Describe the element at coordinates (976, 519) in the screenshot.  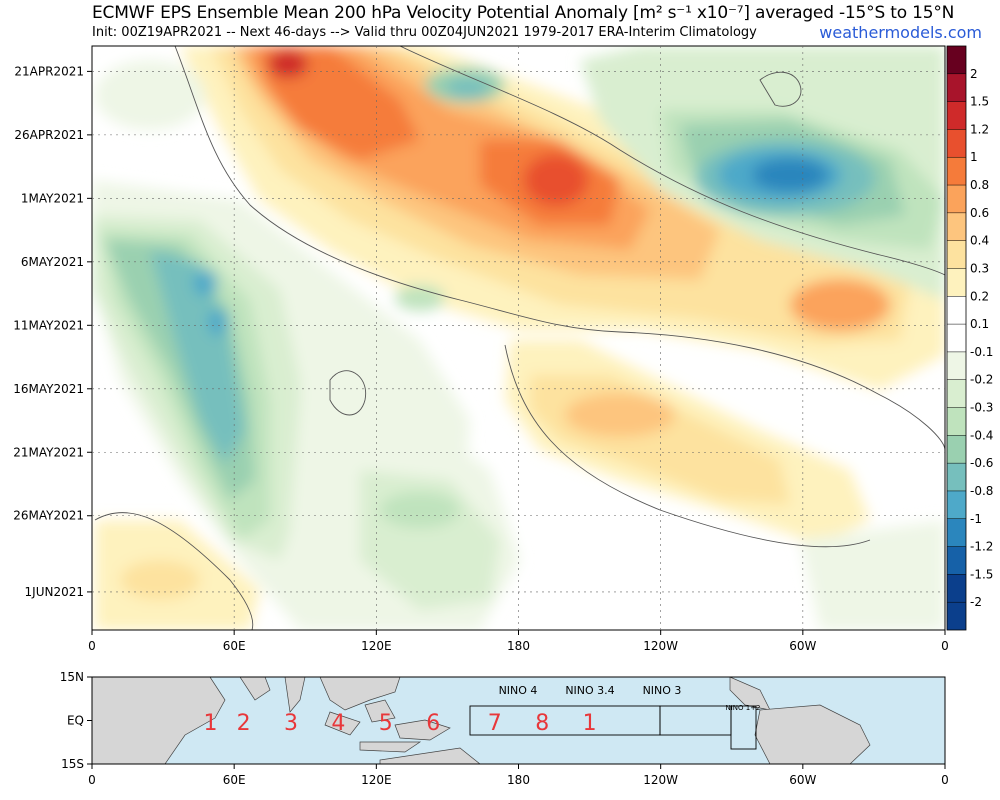
I see `colorbar-label: -1` at that location.